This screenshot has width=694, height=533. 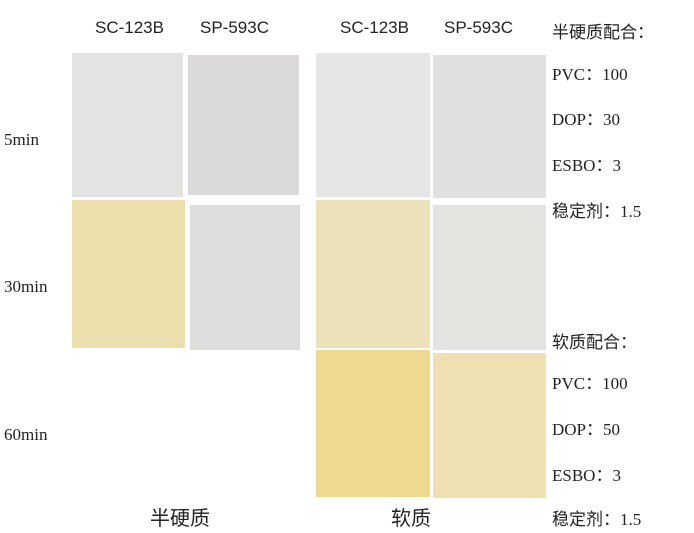 I want to click on row-label: 30min, so click(x=26, y=286).